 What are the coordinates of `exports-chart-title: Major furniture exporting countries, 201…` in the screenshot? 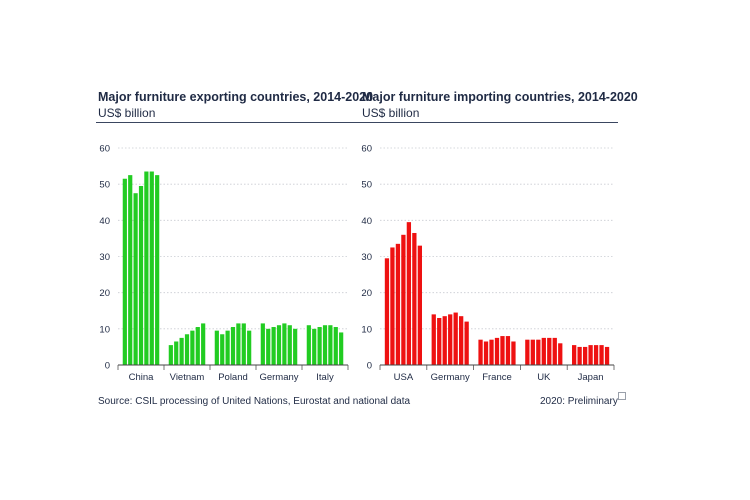 It's located at (236, 97).